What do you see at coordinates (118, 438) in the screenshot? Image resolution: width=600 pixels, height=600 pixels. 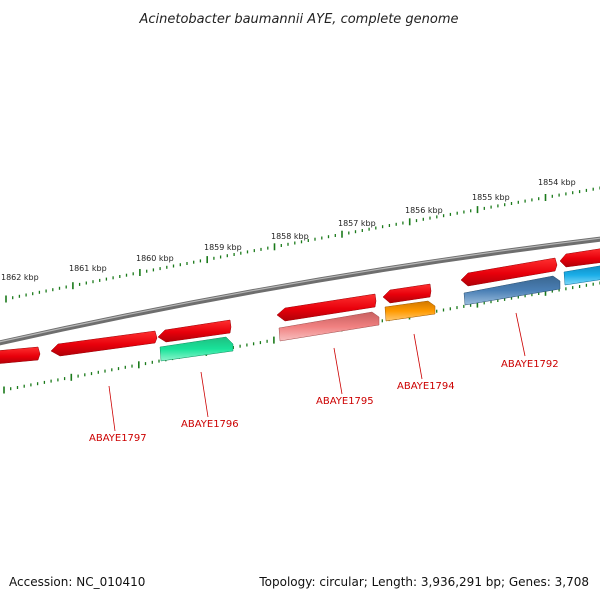 I see `gene-label-abaye1797: ABAYE1797` at bounding box center [118, 438].